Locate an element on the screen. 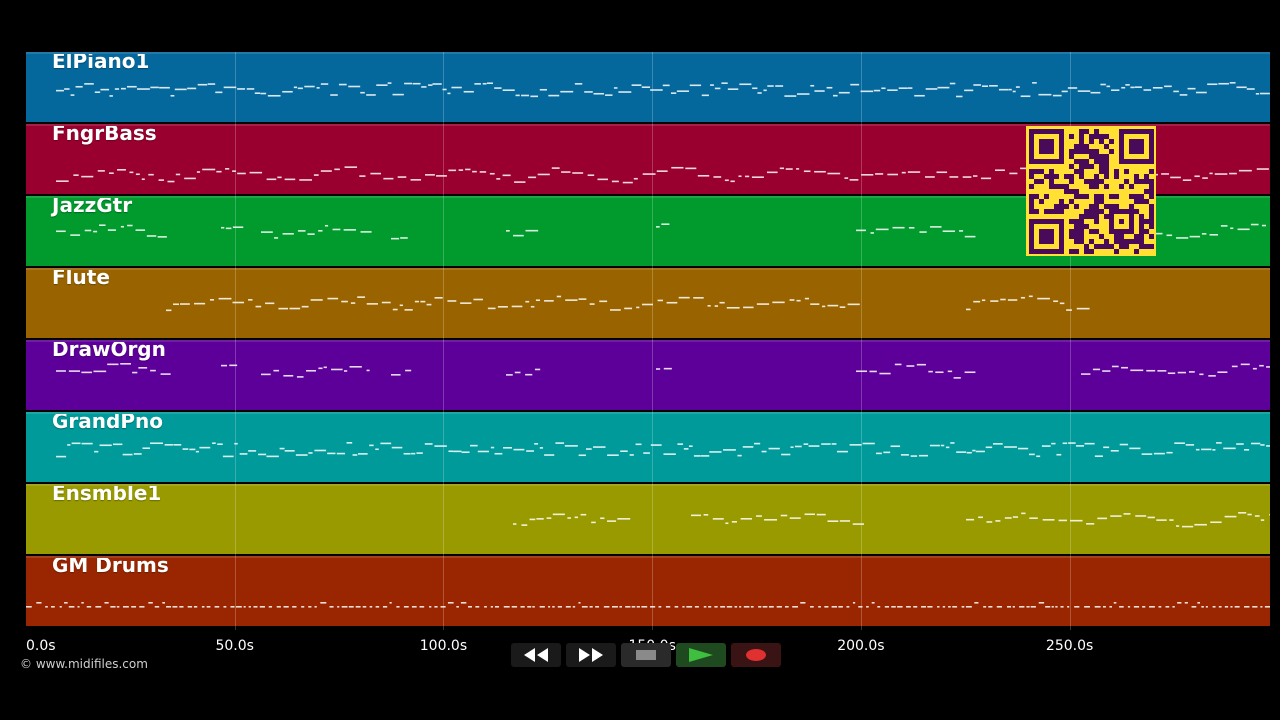 The width and height of the screenshot is (1280, 720). track-ensmble1: Ensmble1 is located at coordinates (648, 519).